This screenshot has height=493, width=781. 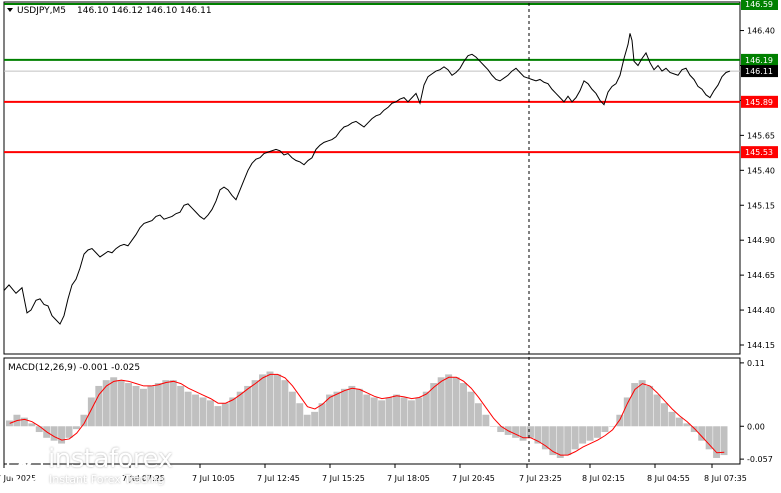 What do you see at coordinates (603, 478) in the screenshot?
I see `time-tick-label: 8 Jul 02:15` at bounding box center [603, 478].